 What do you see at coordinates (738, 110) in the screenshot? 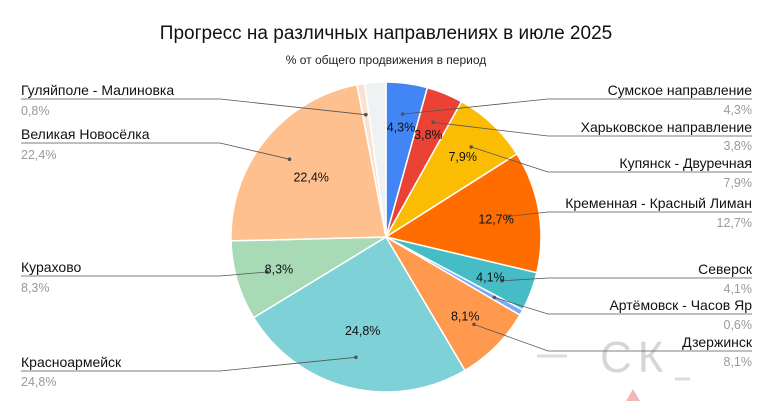
I see `slice-percent-label: 4,3%` at bounding box center [738, 110].